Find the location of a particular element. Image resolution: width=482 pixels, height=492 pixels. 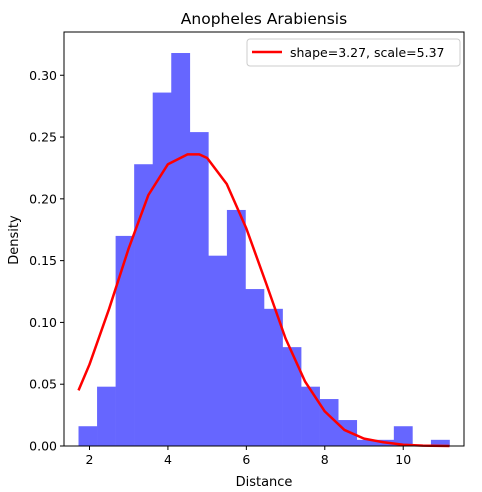

x-tick-label: 2 is located at coordinates (90, 459).